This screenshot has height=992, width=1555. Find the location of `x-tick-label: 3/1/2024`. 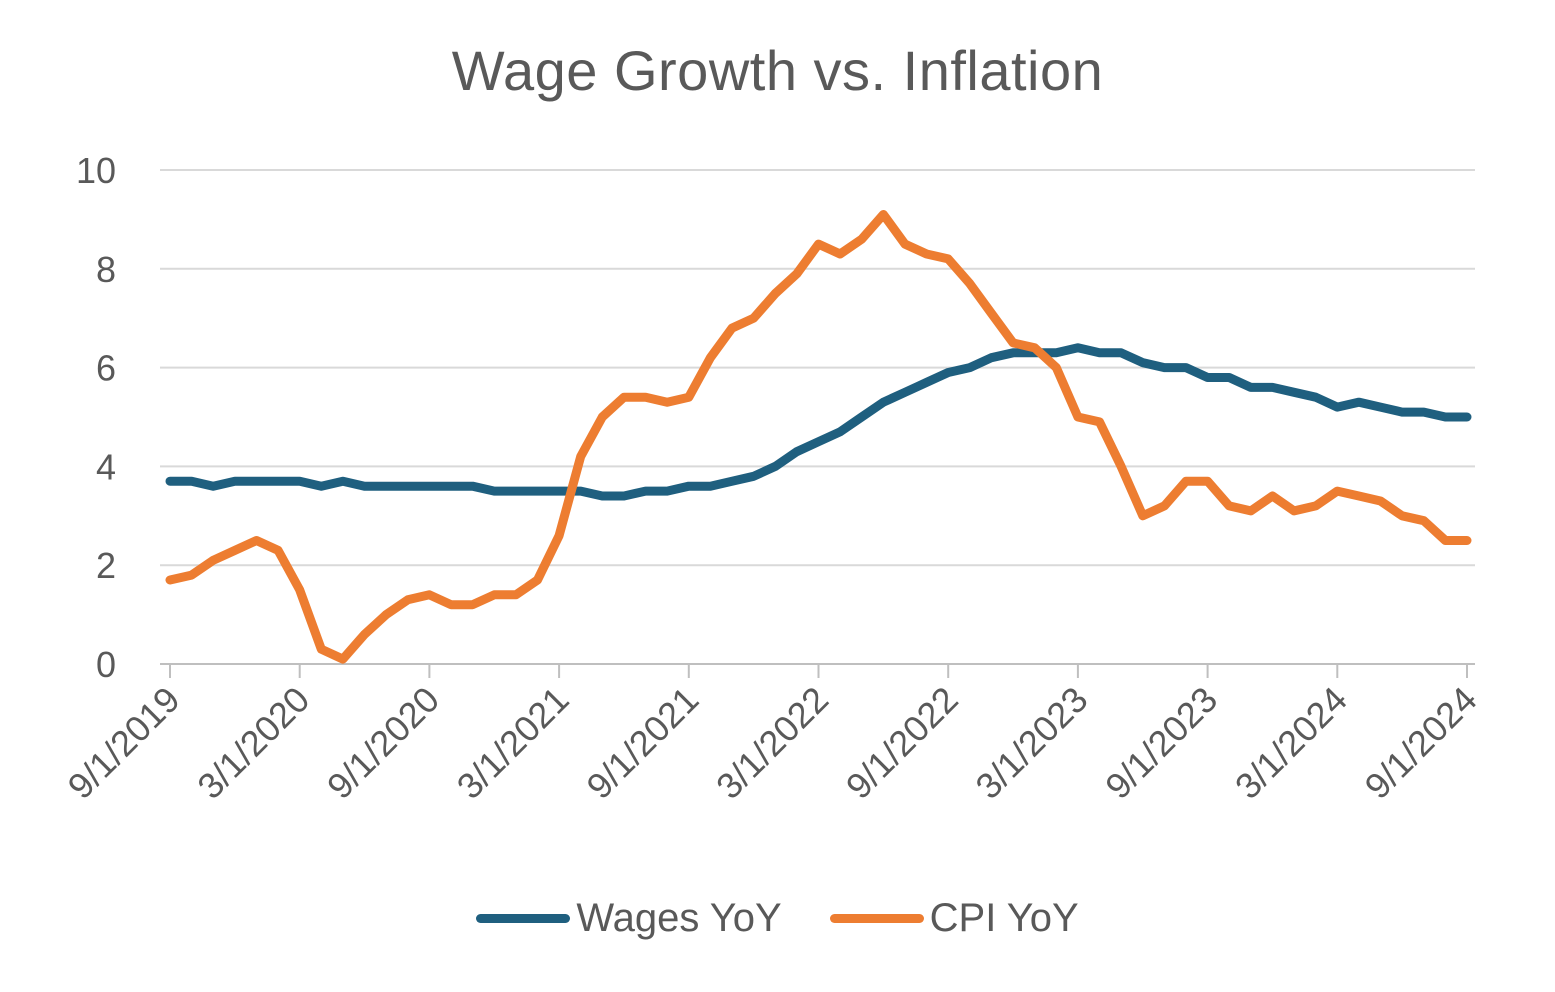

x-tick-label: 3/1/2024 is located at coordinates (1291, 743).